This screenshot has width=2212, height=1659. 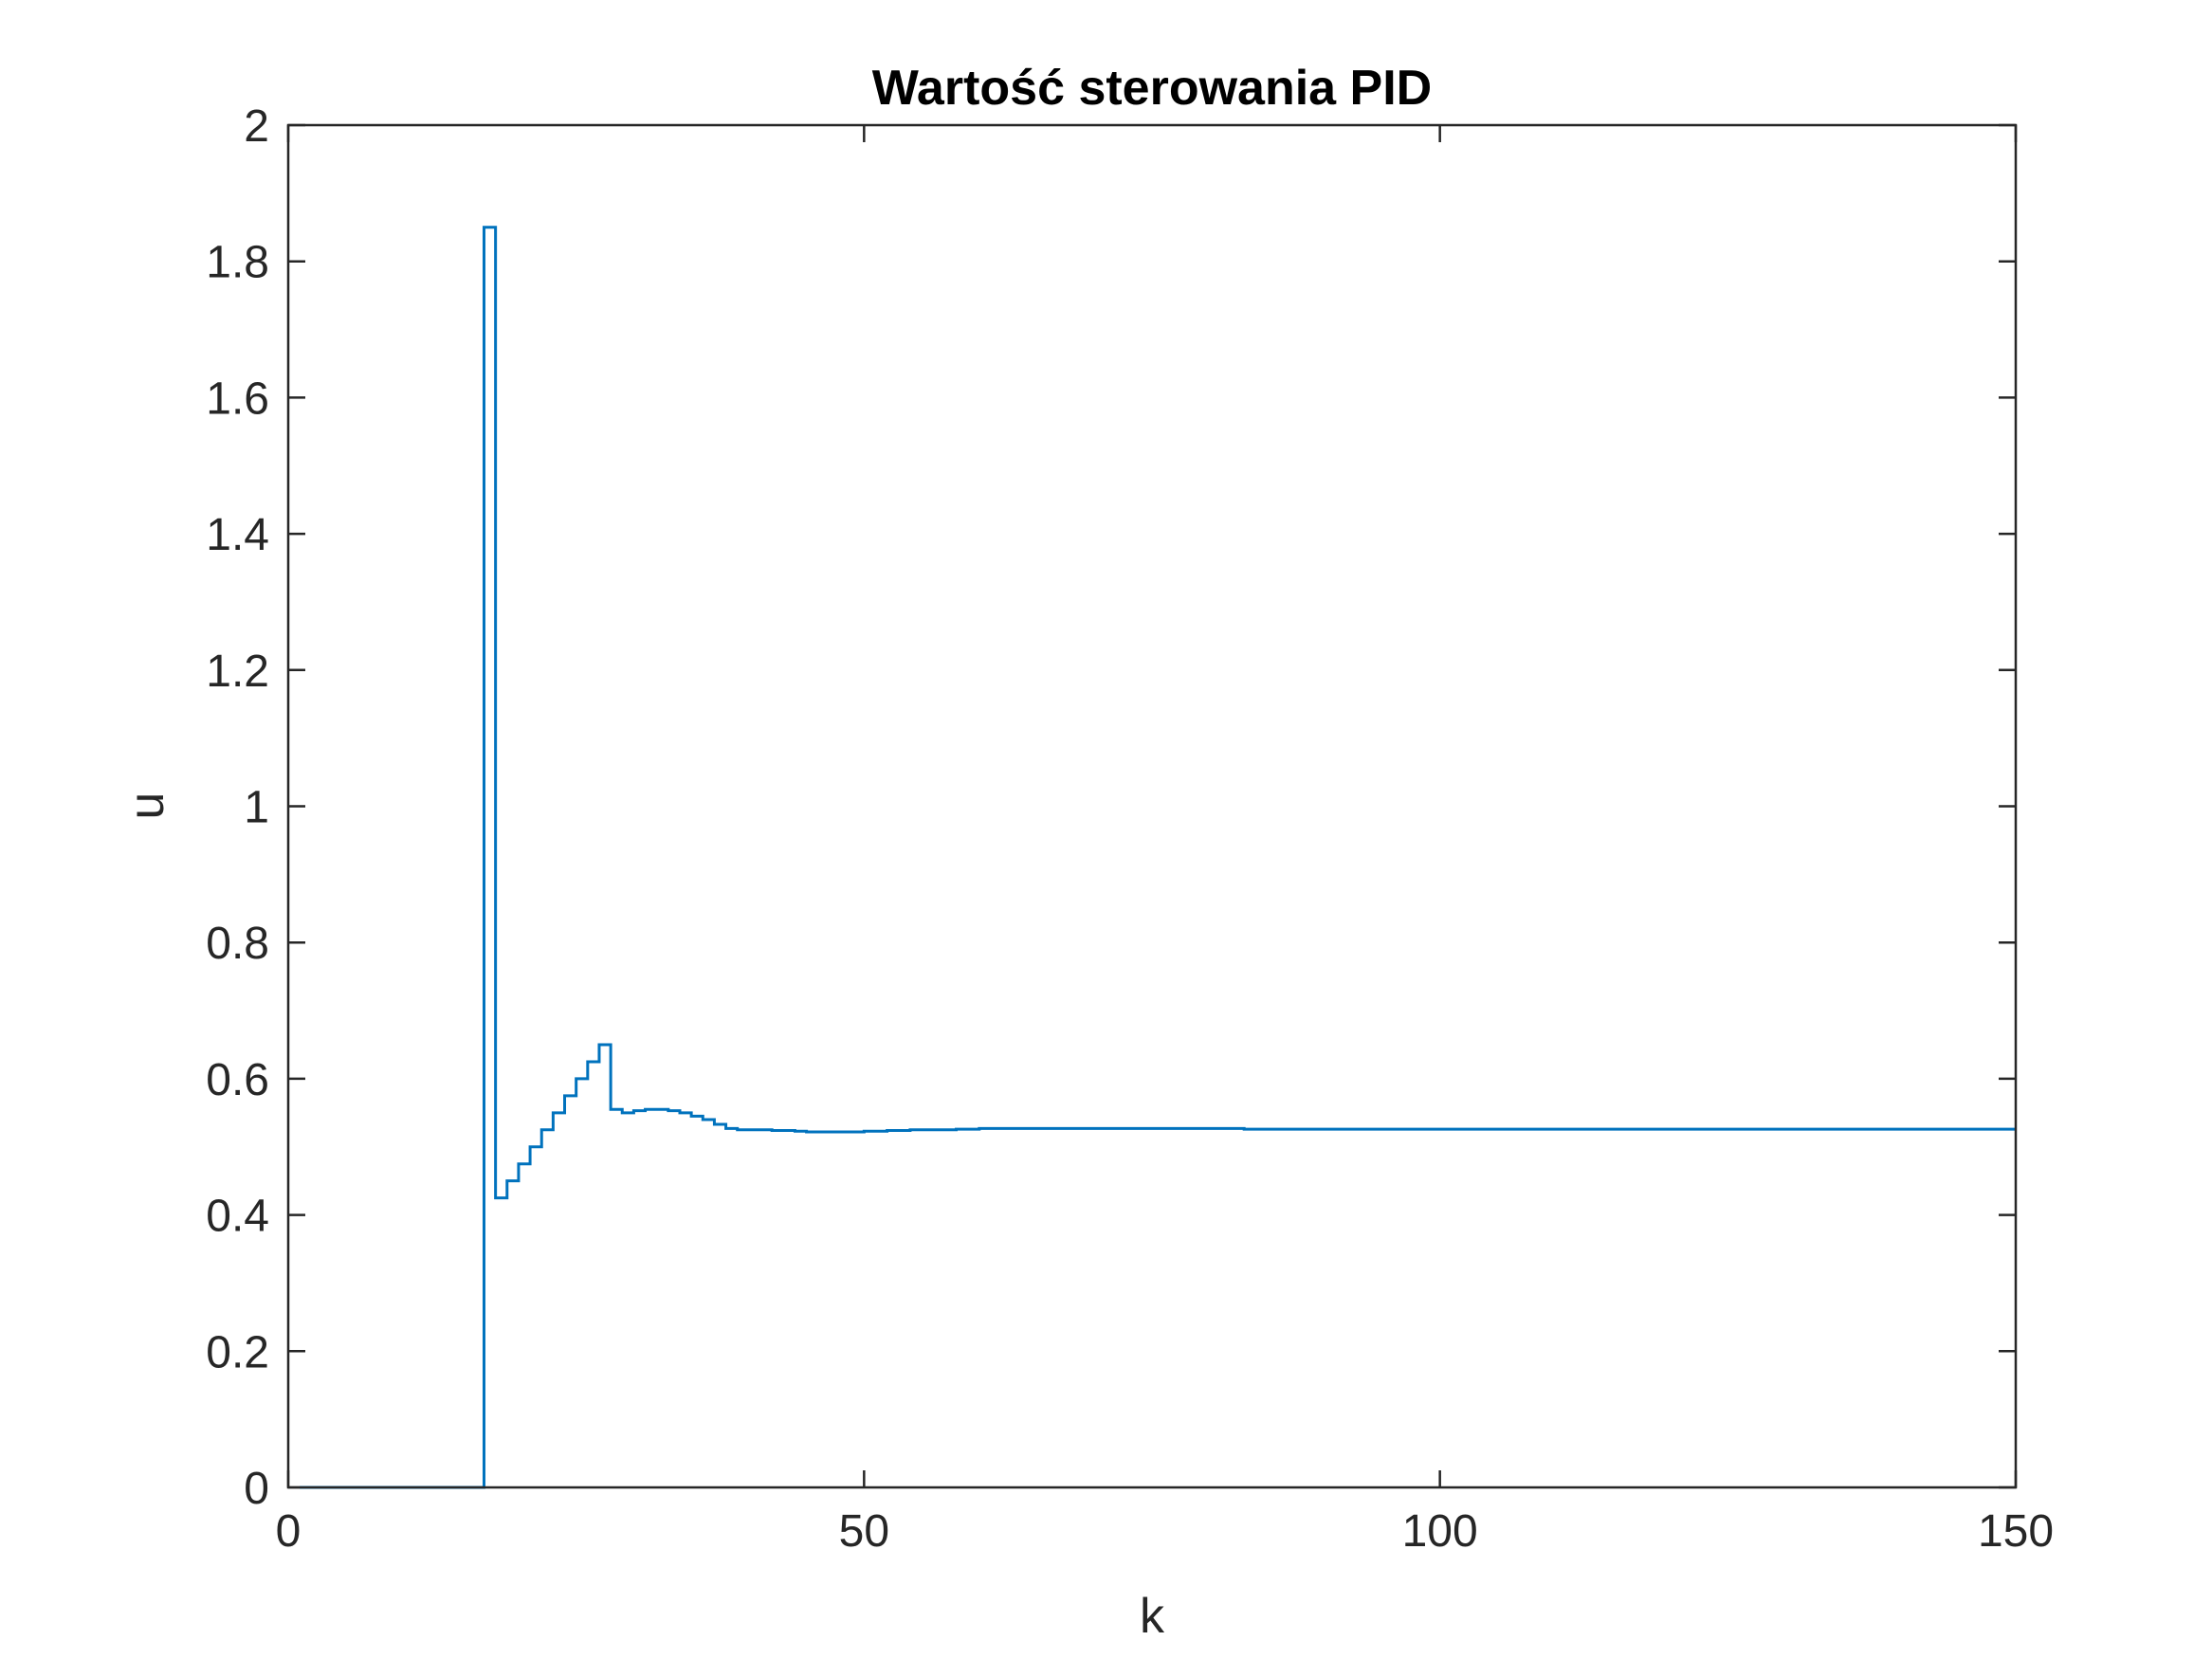 I want to click on y-tick-label: 1.8, so click(x=237, y=263).